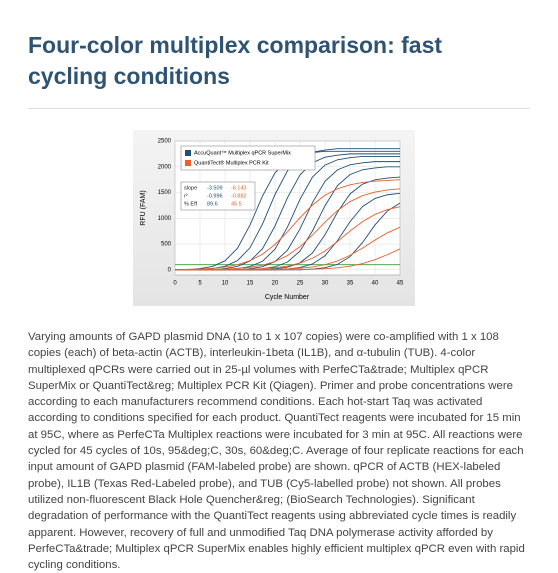 This screenshot has height=573, width=558. Describe the element at coordinates (186, 196) in the screenshot. I see `stats-cell: r²` at that location.